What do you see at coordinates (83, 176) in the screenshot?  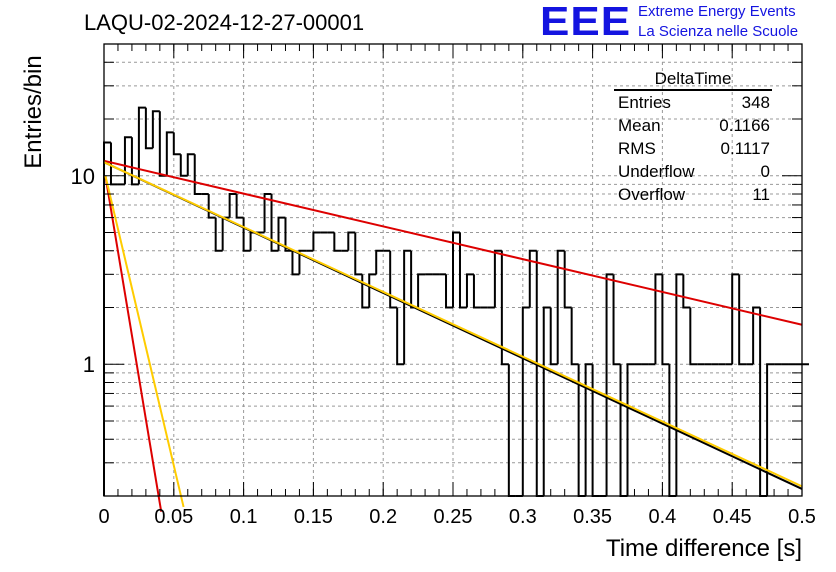 I see `y-tick-label: 10` at bounding box center [83, 176].